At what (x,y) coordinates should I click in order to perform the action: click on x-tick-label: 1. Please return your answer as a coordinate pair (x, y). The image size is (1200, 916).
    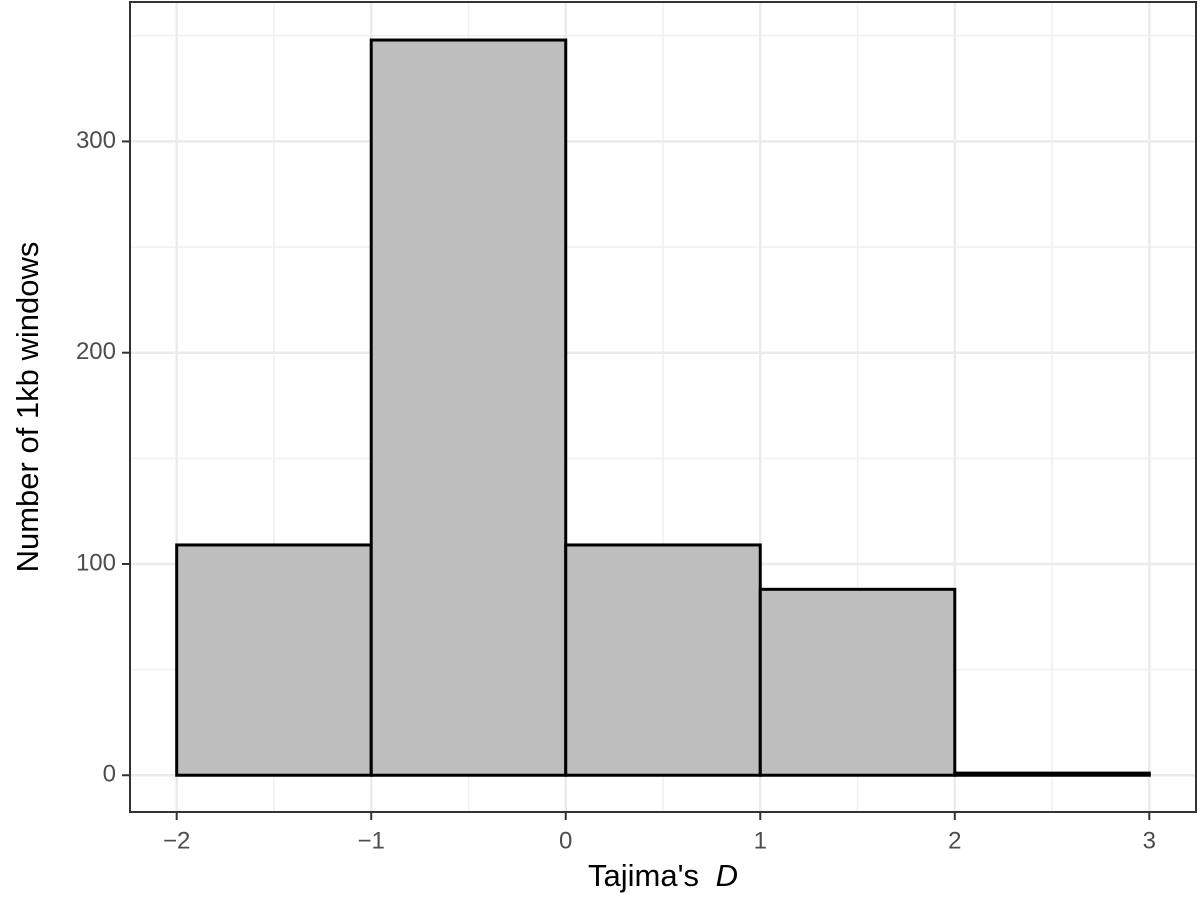
    Looking at the image, I should click on (760, 840).